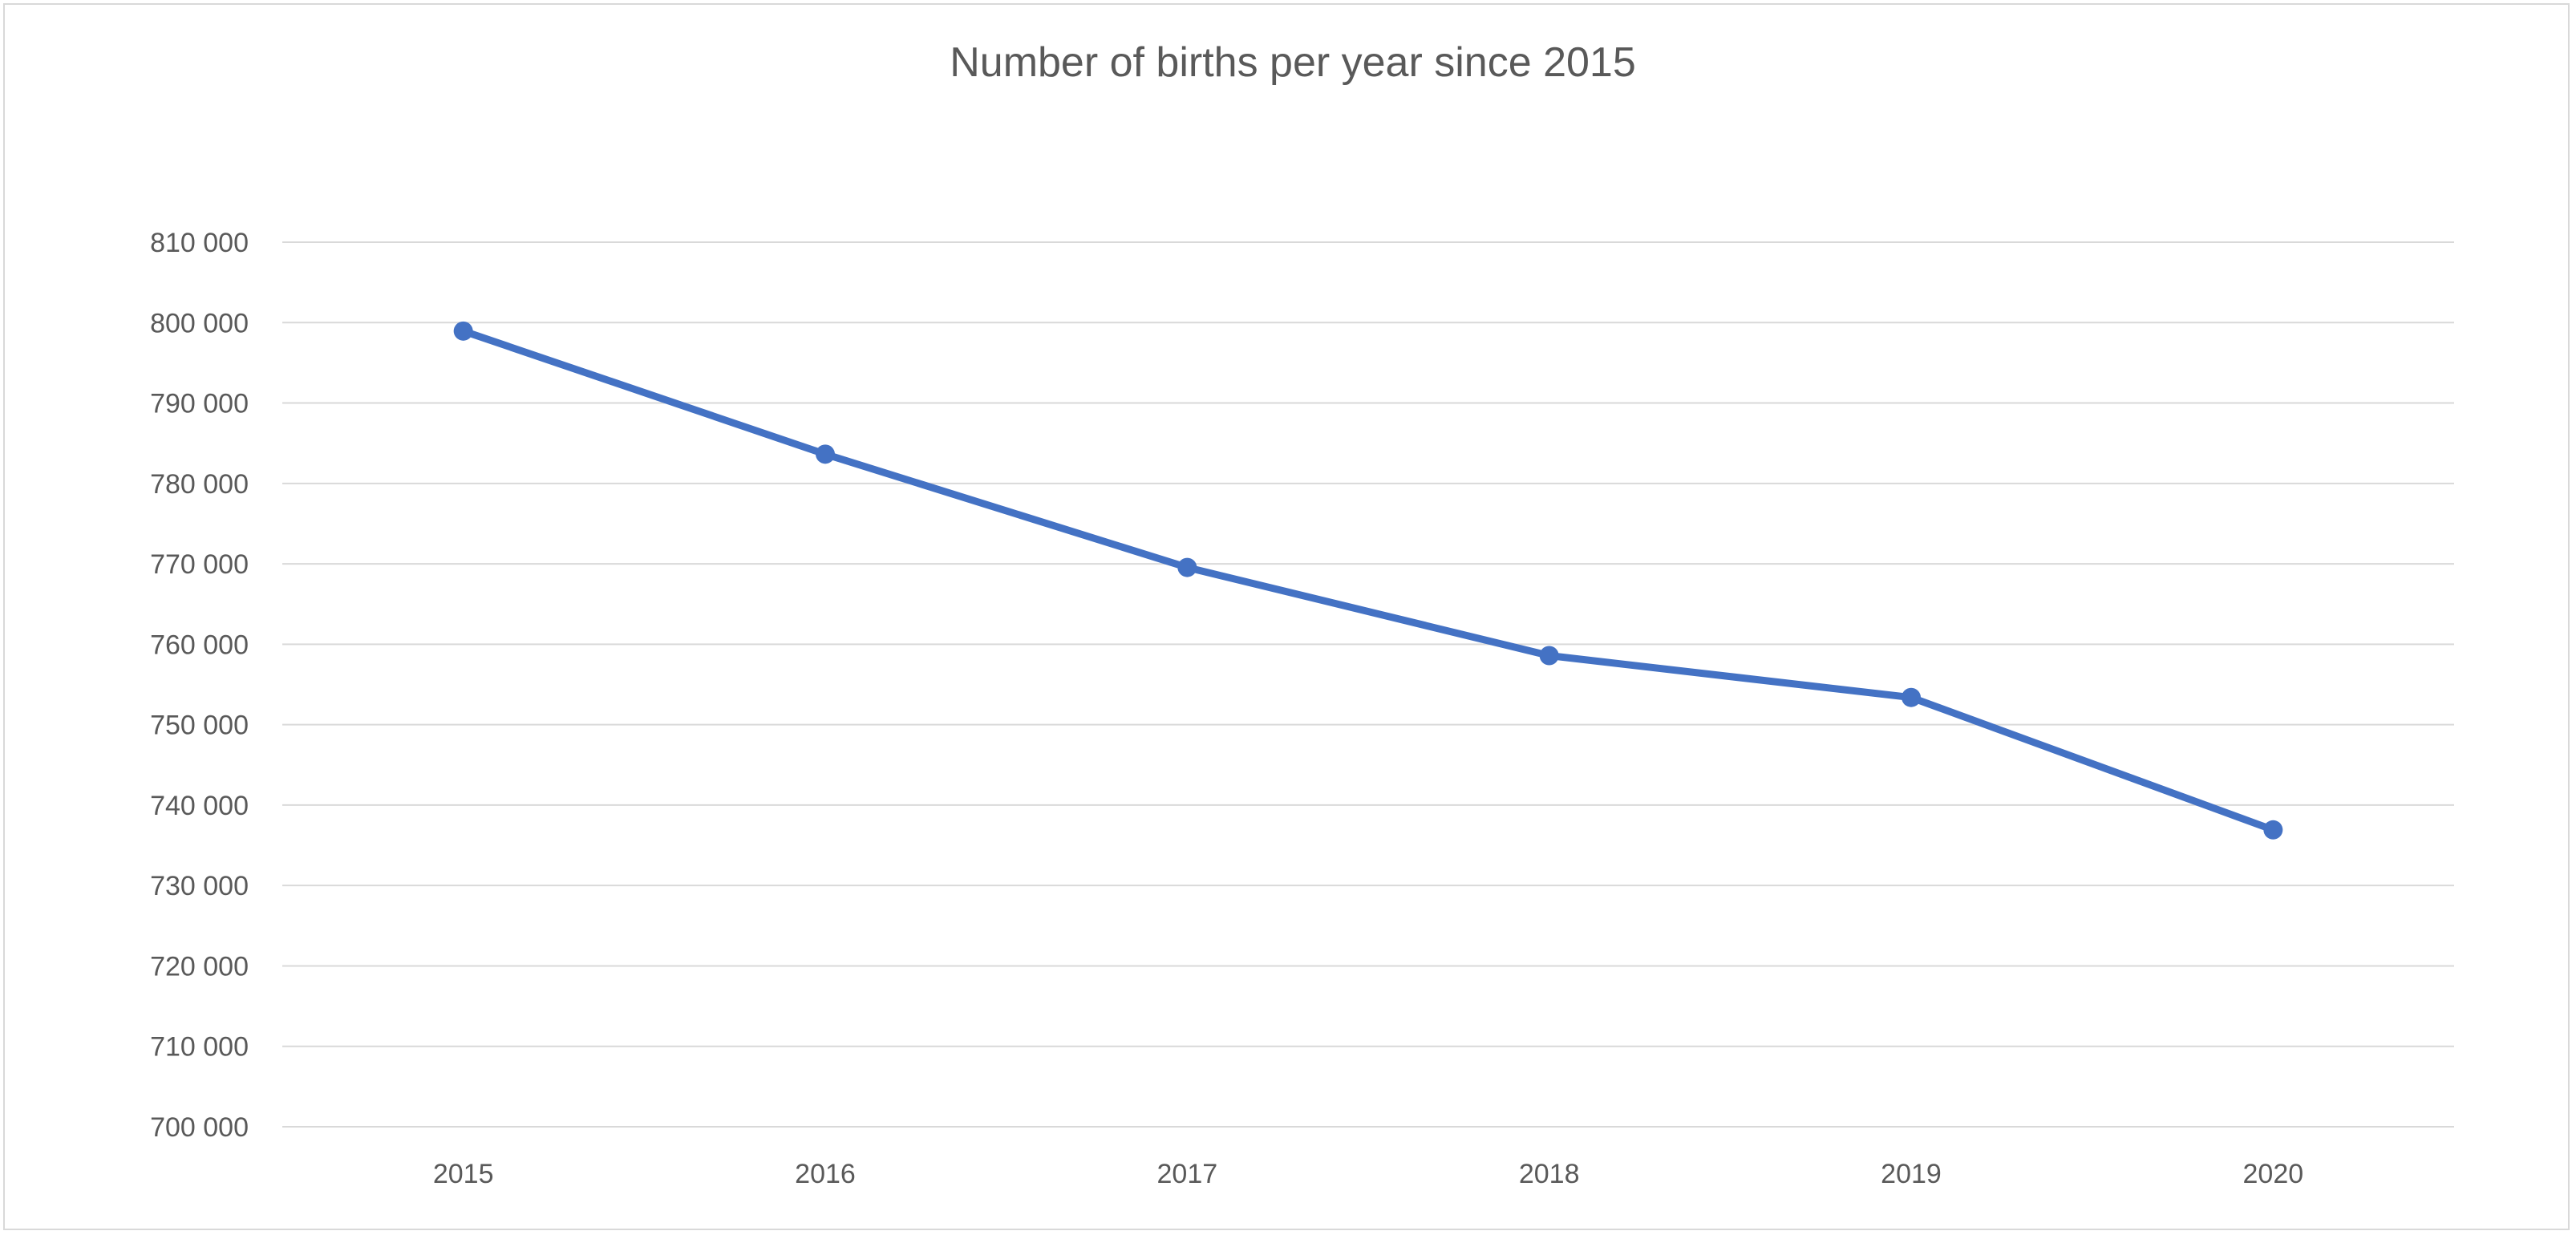 The image size is (2576, 1235). I want to click on y-tick-label: 750 000, so click(199, 726).